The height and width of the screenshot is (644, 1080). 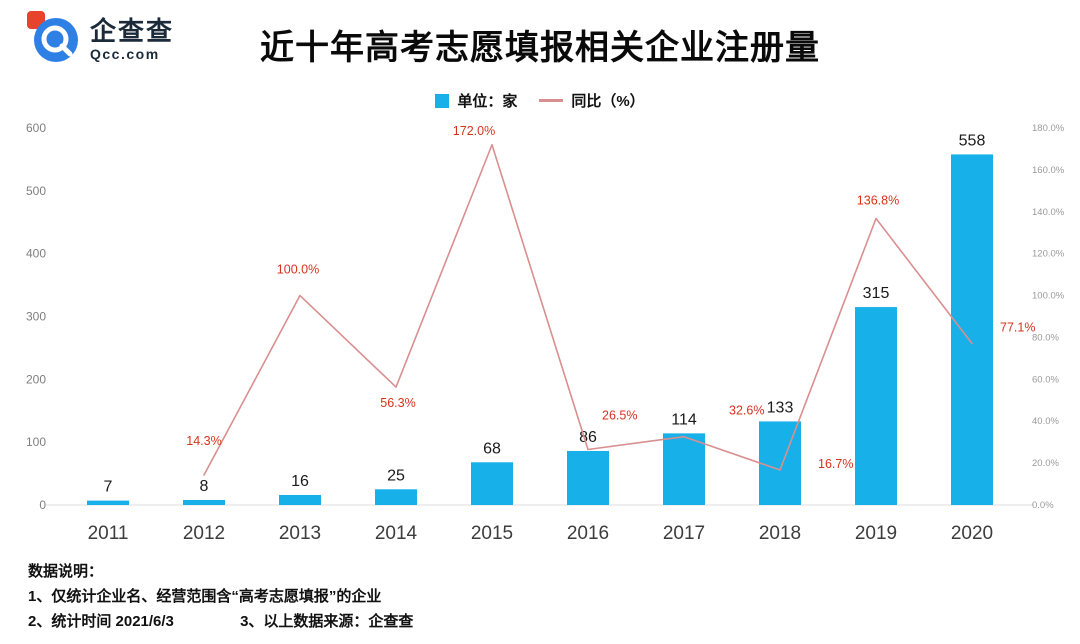 I want to click on x-axis-label: 2017, so click(x=684, y=533).